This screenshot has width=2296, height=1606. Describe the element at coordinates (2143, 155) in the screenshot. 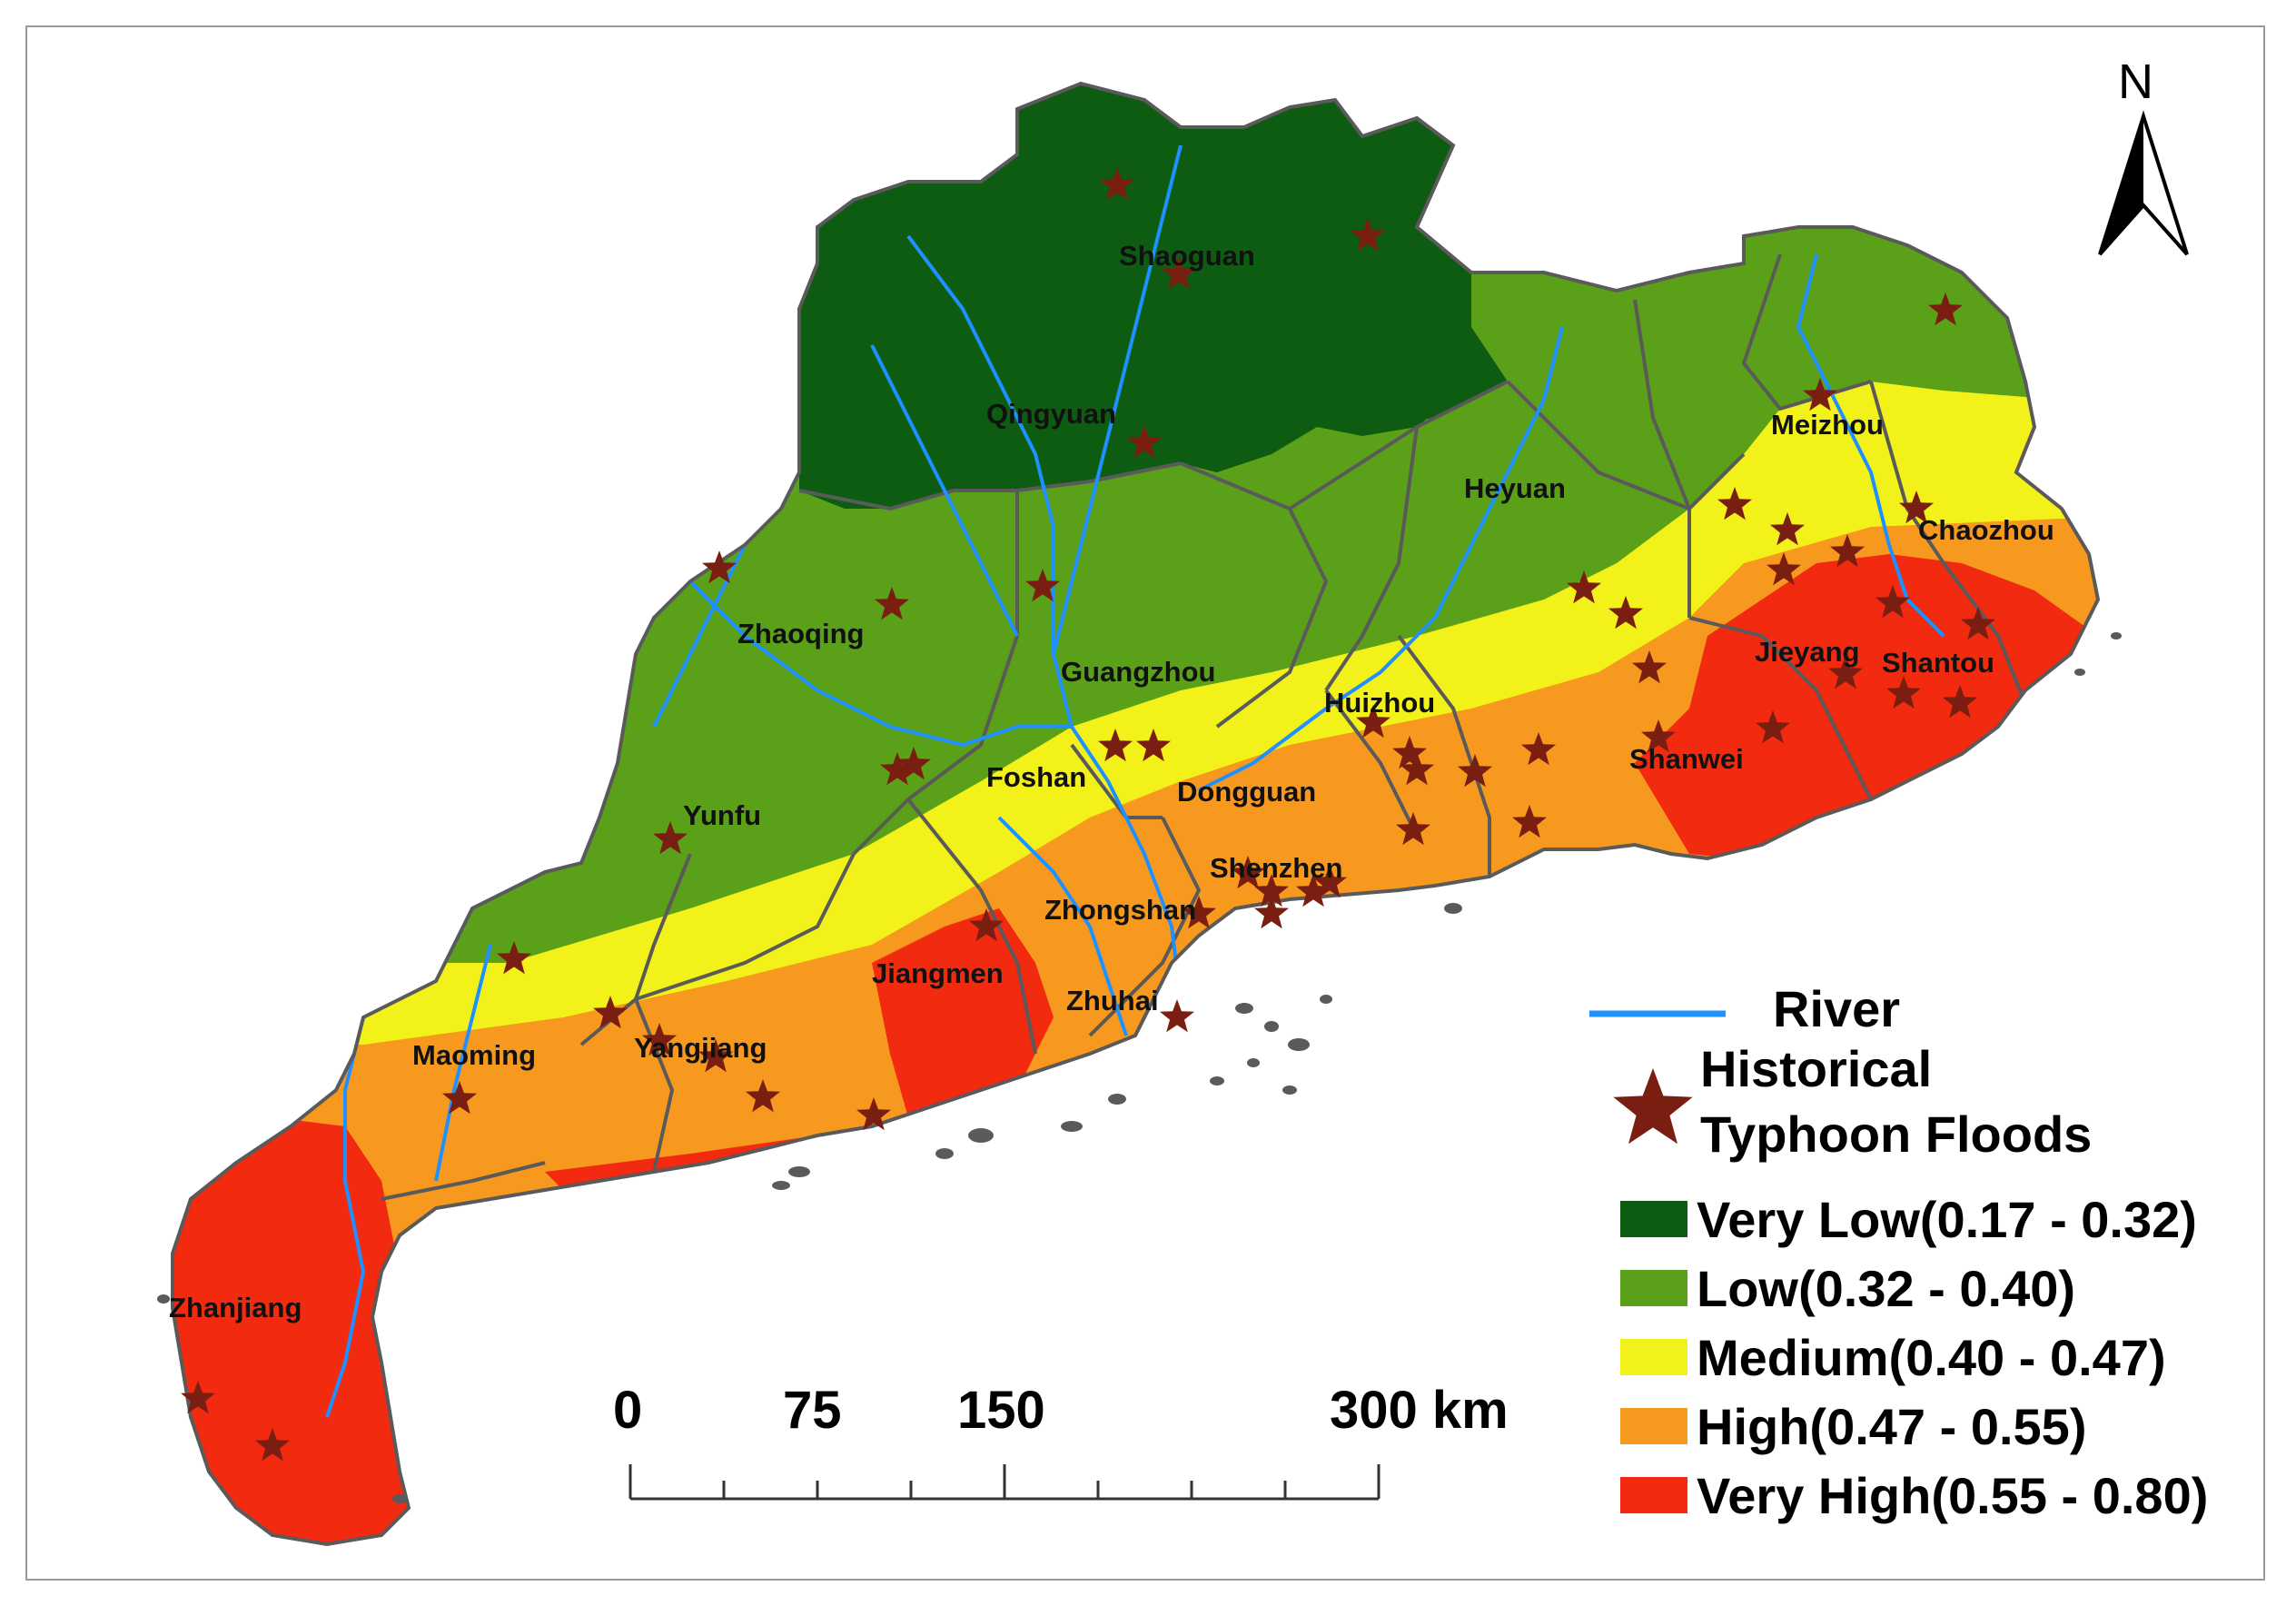

I see `north-arrow: N` at that location.